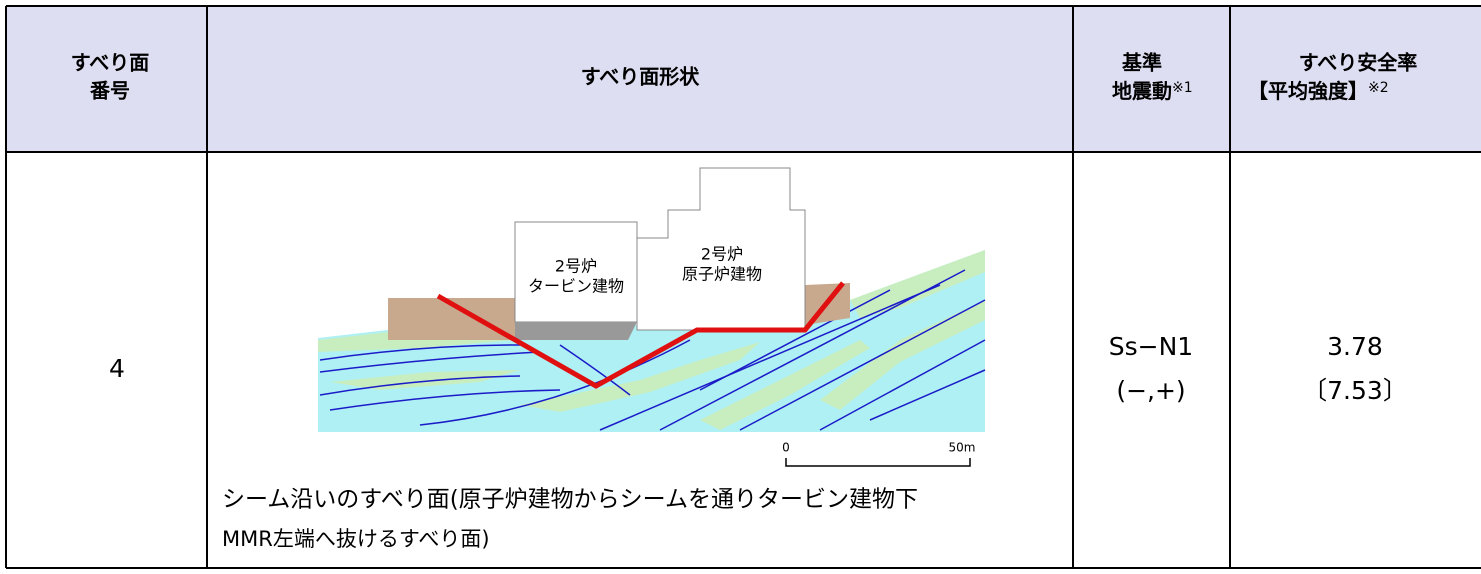  What do you see at coordinates (878, 462) in the screenshot?
I see `scale-bar` at bounding box center [878, 462].